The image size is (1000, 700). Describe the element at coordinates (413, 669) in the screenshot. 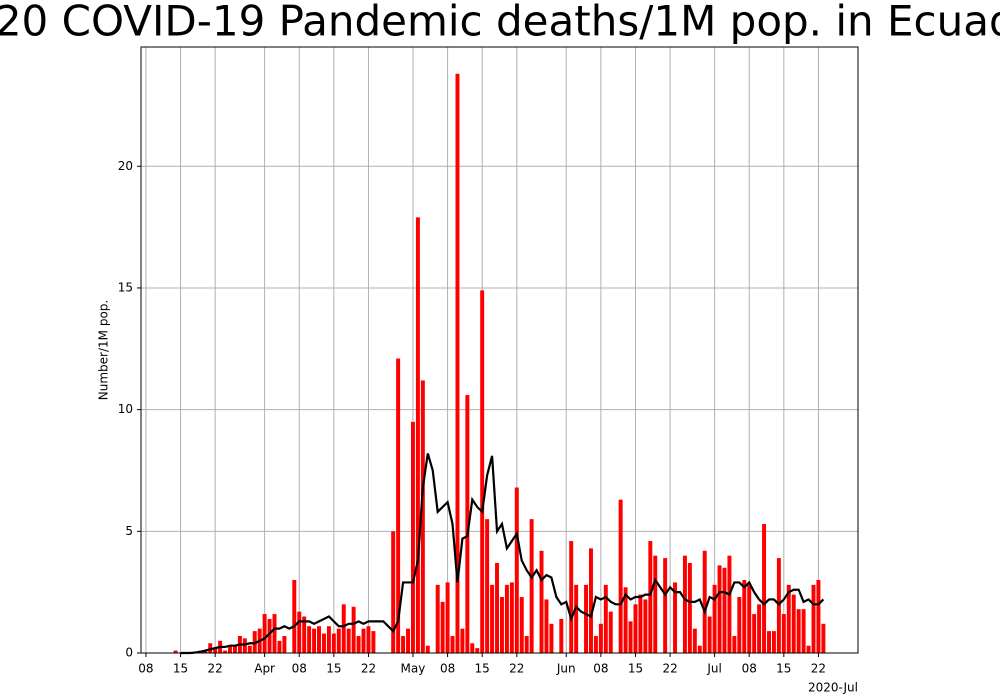

I see `x-tick-label: May` at that location.